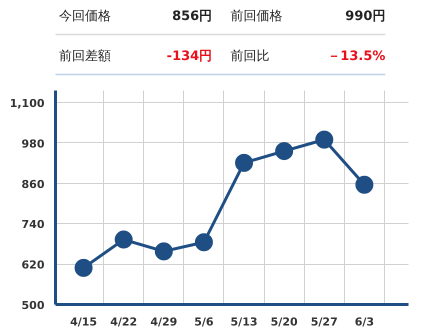 The image size is (428, 334). What do you see at coordinates (365, 16) in the screenshot?
I see `text: 990円` at bounding box center [365, 16].